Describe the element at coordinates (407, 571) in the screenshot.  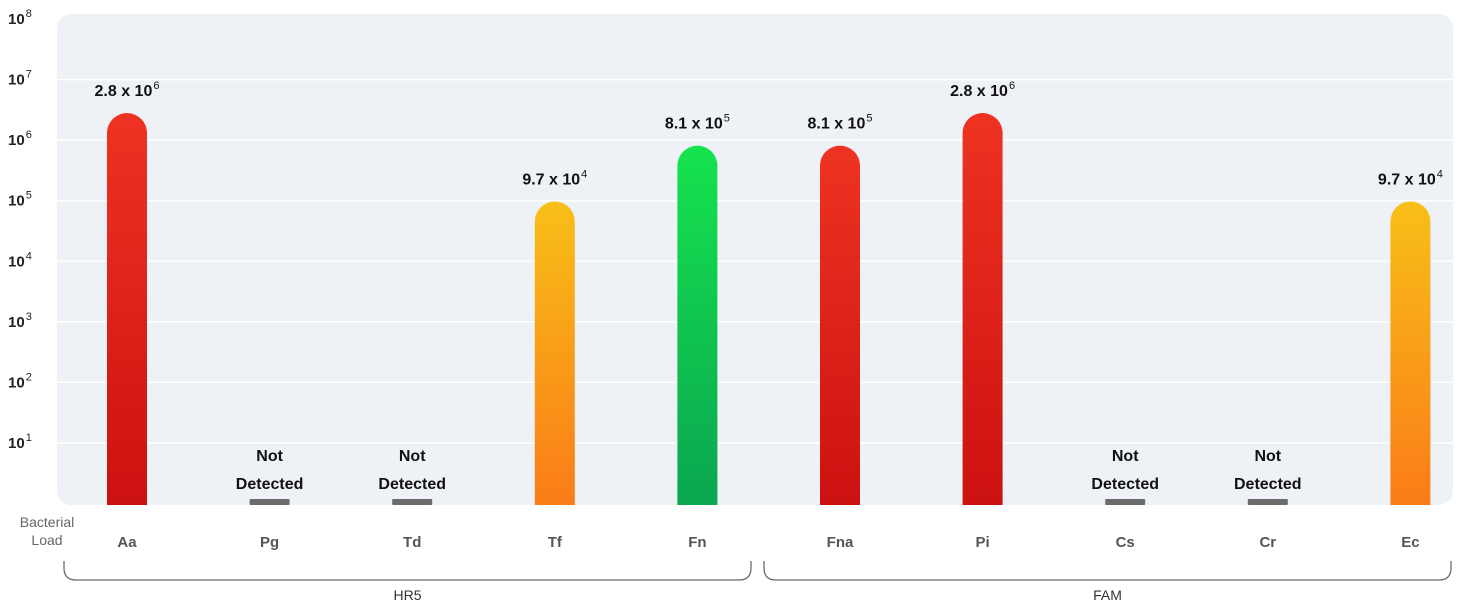
I see `group-bracket-hr5` at that location.